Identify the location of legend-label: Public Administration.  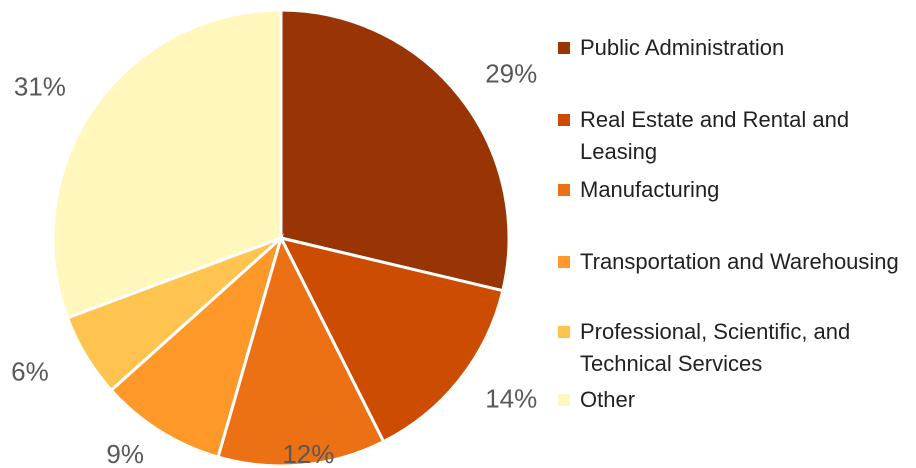
(682, 47).